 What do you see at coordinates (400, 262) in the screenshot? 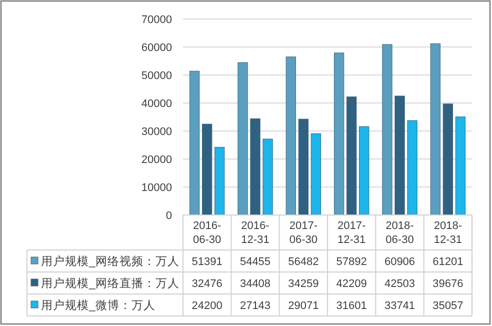
I see `data-label: 60906` at bounding box center [400, 262].